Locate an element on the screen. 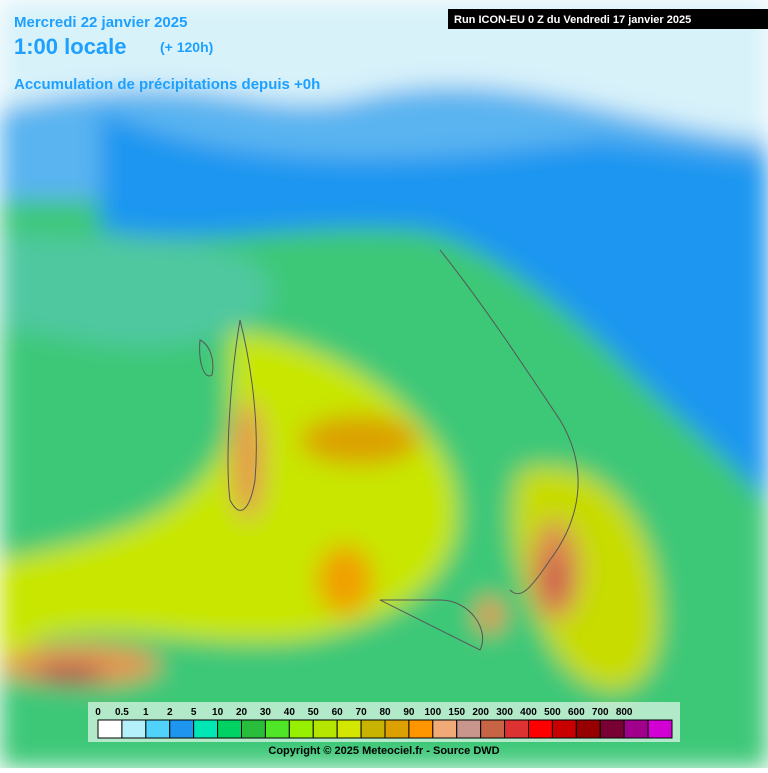 Image resolution: width=768 pixels, height=773 pixels. time: 1:00 locale is located at coordinates (70, 46).